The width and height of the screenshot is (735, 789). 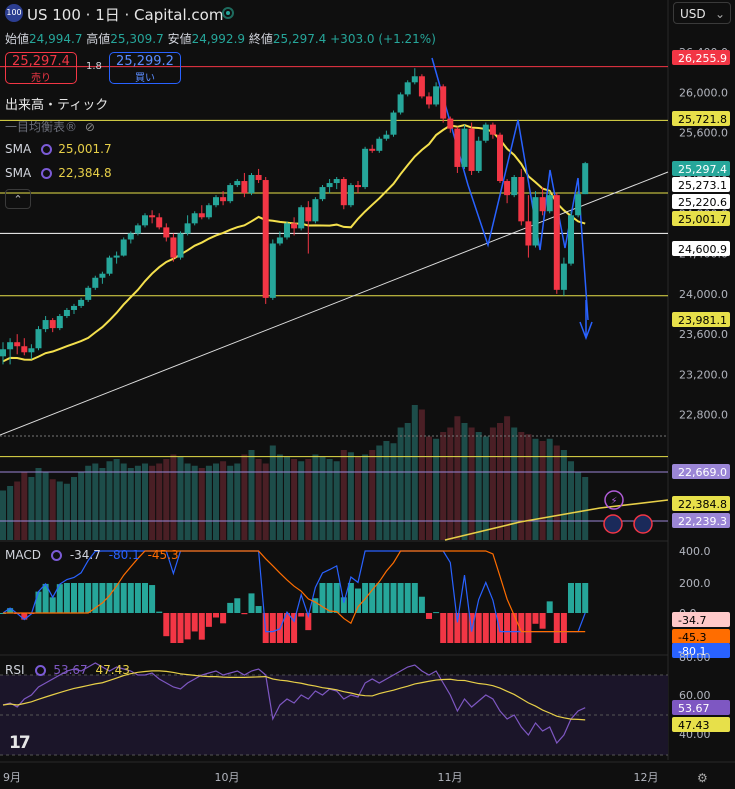 What do you see at coordinates (125, 15) in the screenshot?
I see `chart-title: US 100 · 1日 · Capital.com` at bounding box center [125, 15].